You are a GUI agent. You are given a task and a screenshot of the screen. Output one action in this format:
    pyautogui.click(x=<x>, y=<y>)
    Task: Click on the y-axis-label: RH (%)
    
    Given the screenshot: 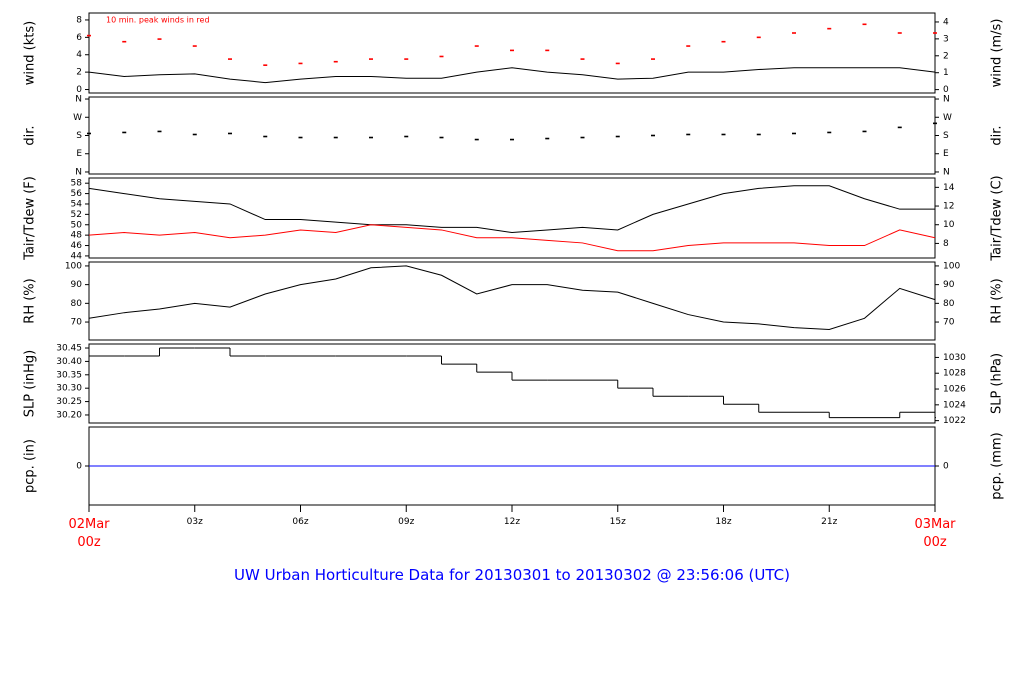 What is the action you would take?
    pyautogui.click(x=30, y=300)
    